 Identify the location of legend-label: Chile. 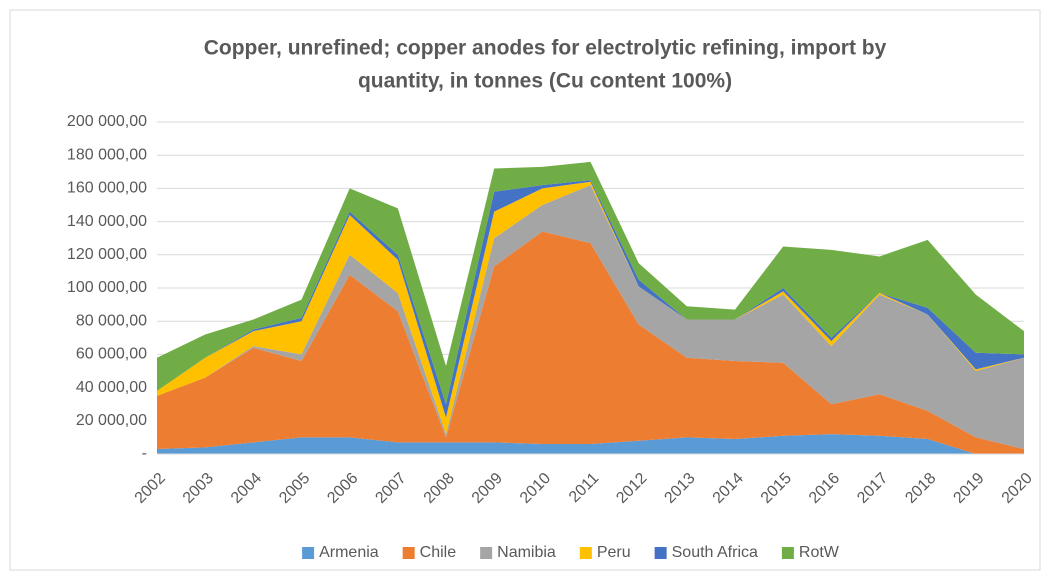
(438, 552).